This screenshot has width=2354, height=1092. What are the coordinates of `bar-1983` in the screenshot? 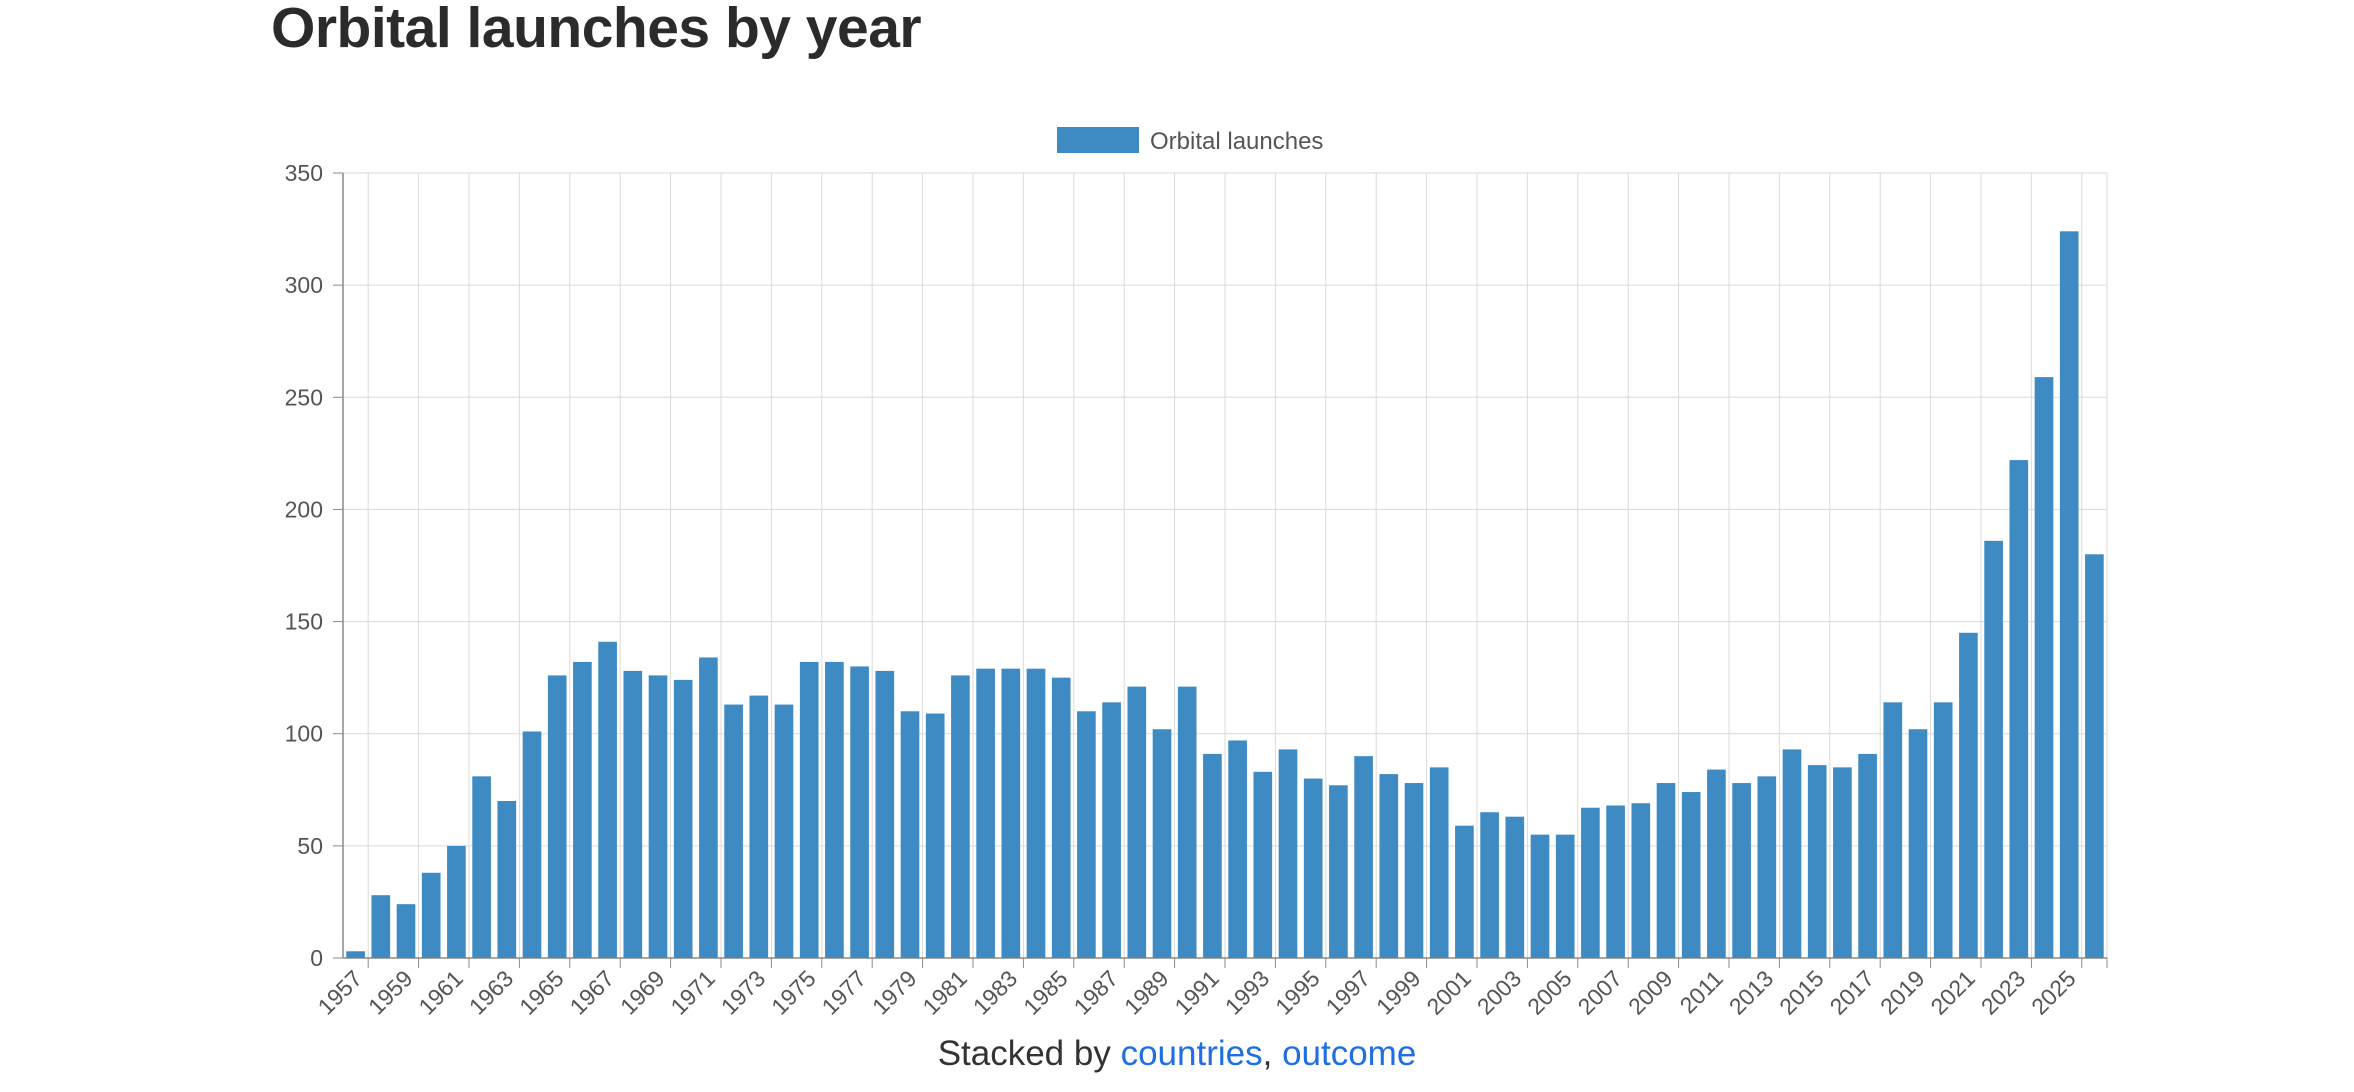 It's located at (1011, 813).